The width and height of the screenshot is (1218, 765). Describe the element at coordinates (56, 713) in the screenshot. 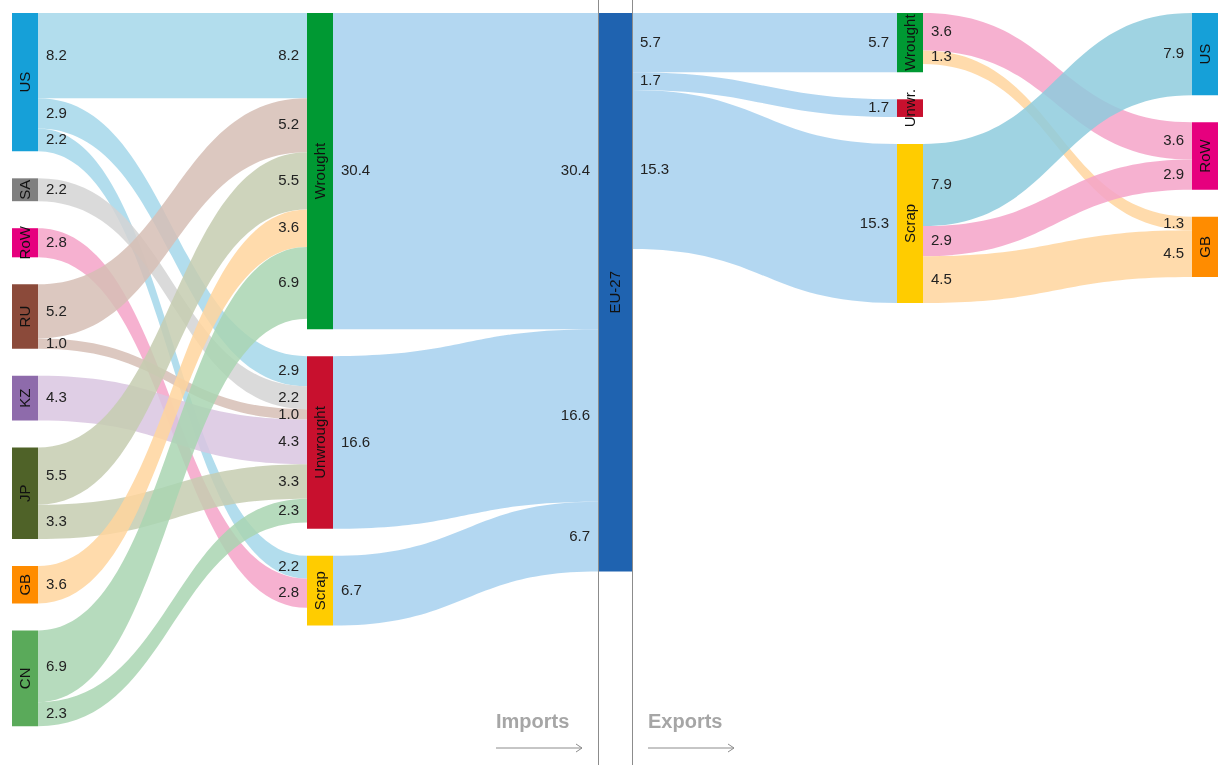

I see `text: 2.3` at that location.